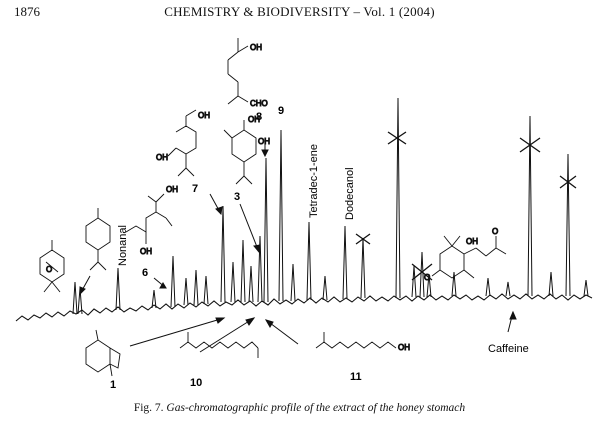 This screenshot has width=599, height=425. Describe the element at coordinates (113, 385) in the screenshot. I see `compound-number-1: 1` at that location.